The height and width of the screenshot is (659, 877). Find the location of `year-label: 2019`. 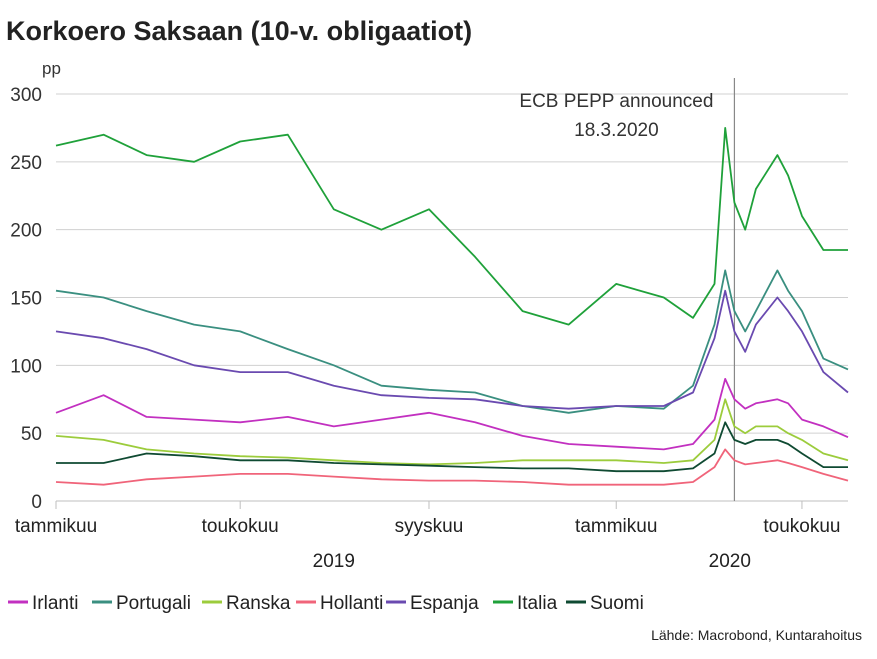

year-label: 2019 is located at coordinates (334, 561).